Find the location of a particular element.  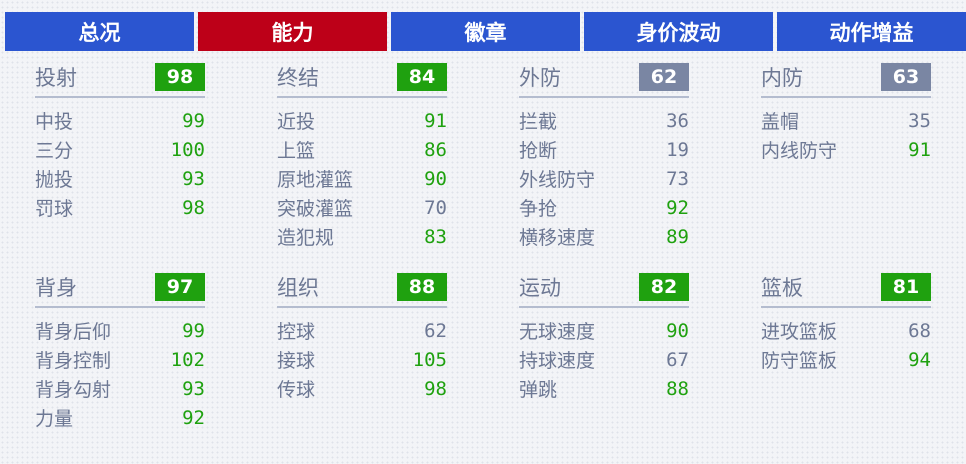

section-header: 组织 88 is located at coordinates (362, 290).